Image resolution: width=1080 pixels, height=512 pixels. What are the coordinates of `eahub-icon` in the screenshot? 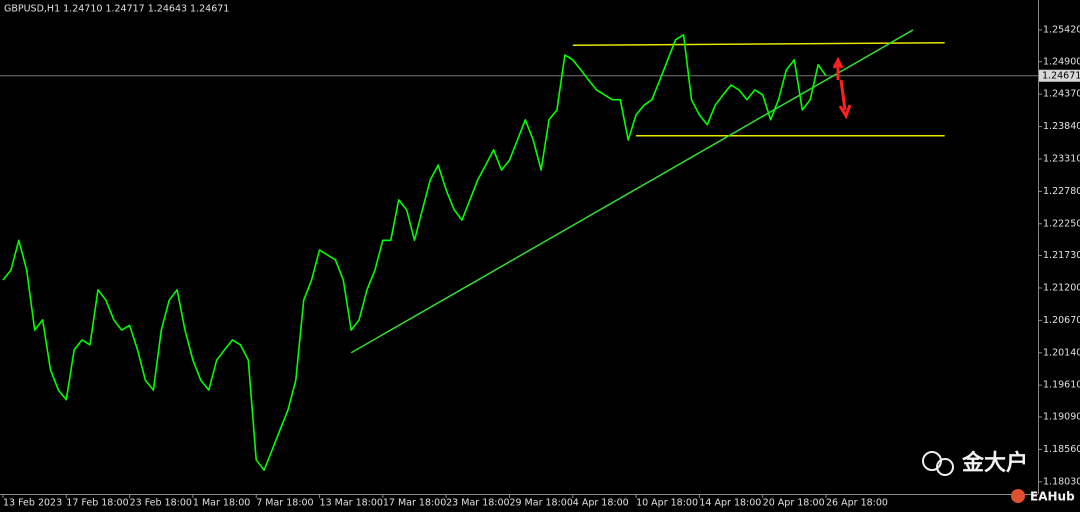 It's located at (1018, 496).